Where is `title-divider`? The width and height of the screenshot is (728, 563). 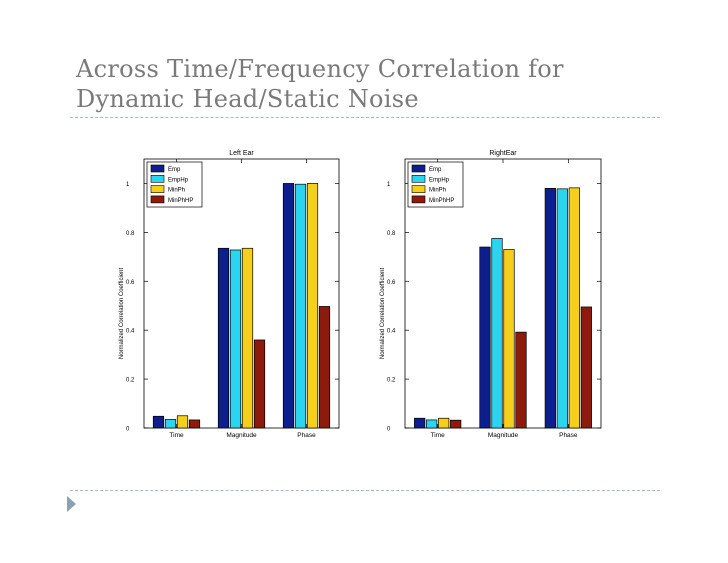
title-divider is located at coordinates (365, 117).